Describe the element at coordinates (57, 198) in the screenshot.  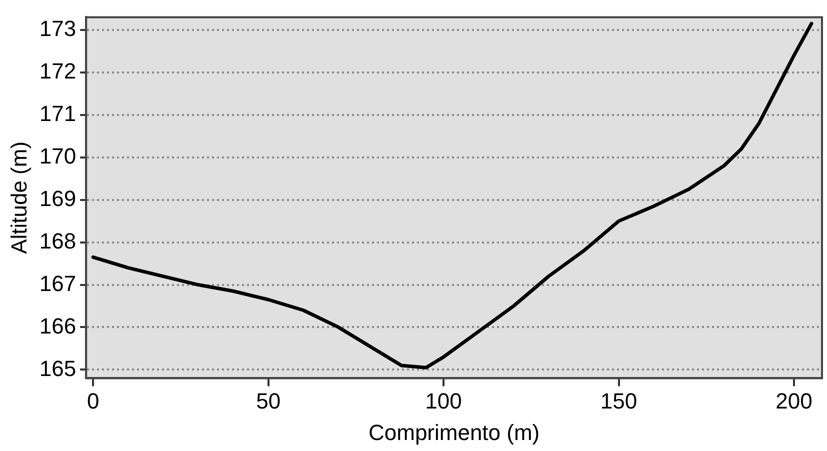
I see `y-tick-label: 169` at that location.